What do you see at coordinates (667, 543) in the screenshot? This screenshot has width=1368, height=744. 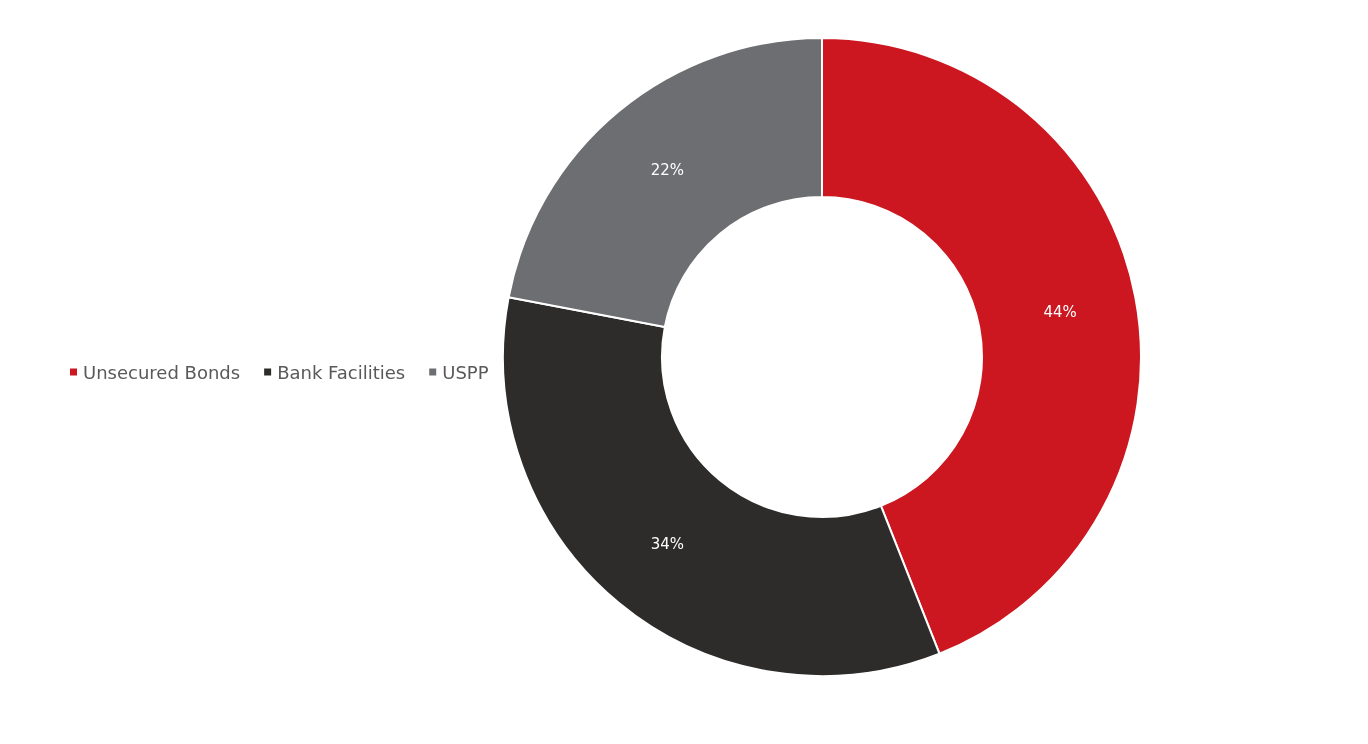 I see `data-label: 34%` at bounding box center [667, 543].